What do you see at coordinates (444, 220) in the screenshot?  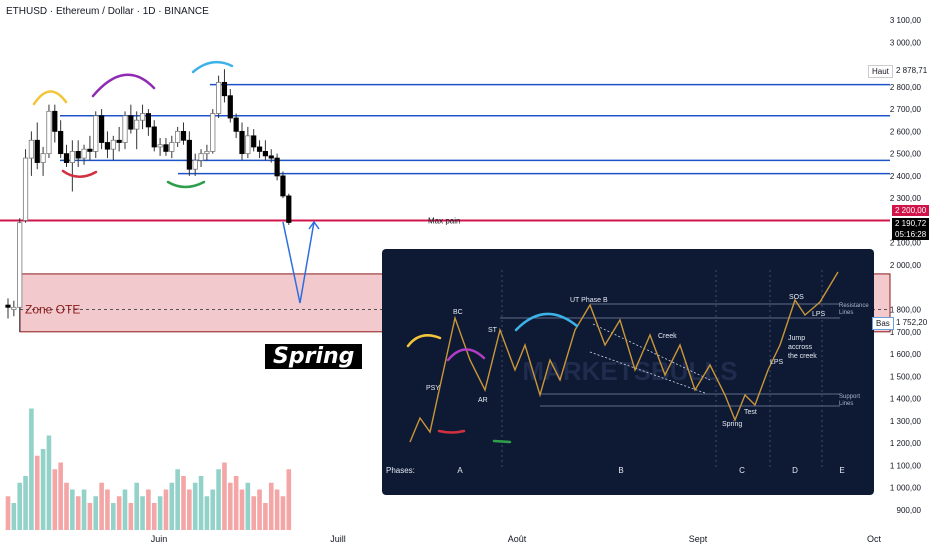 I see `max-pain-label: Max pain` at bounding box center [444, 220].